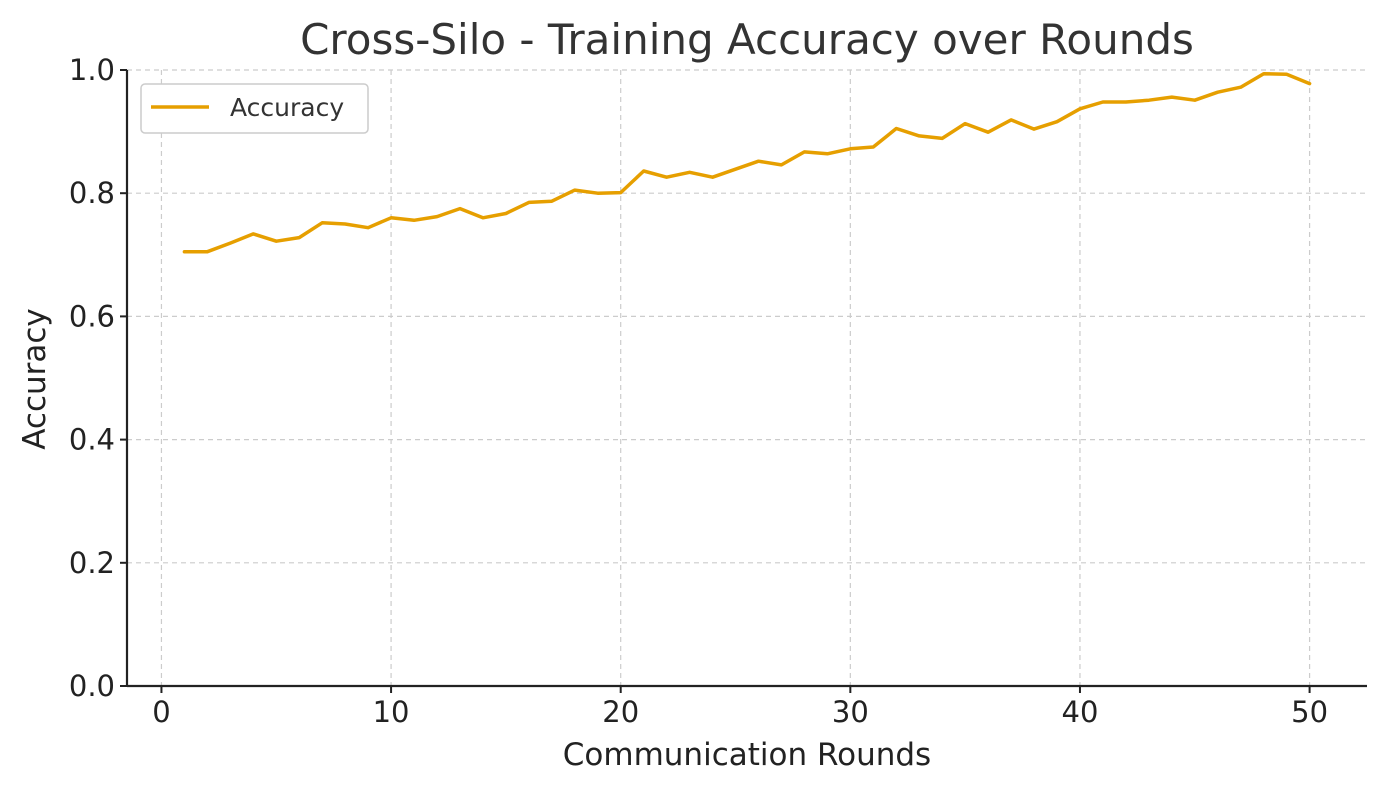 The width and height of the screenshot is (1387, 793). Describe the element at coordinates (1080, 712) in the screenshot. I see `x-tick-label: 40` at that location.